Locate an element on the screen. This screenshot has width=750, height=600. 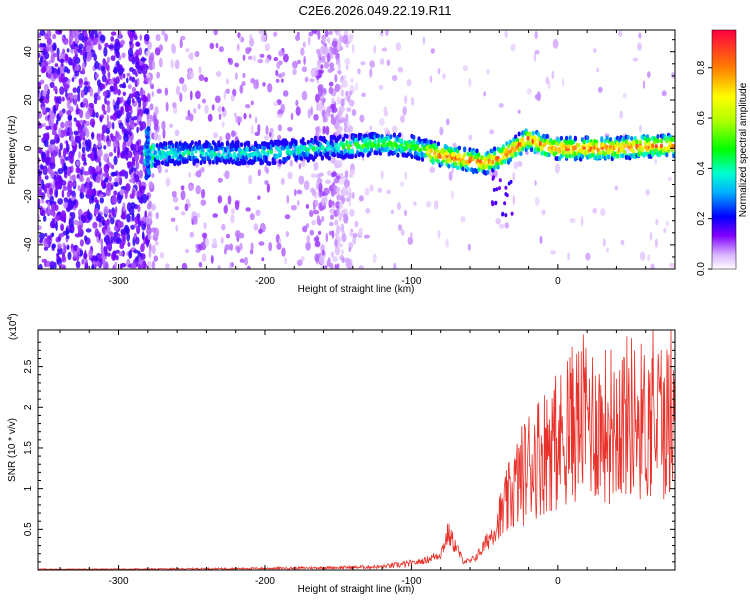
spectrogram-y-label: Frequency (Hz) is located at coordinates (12, 150).